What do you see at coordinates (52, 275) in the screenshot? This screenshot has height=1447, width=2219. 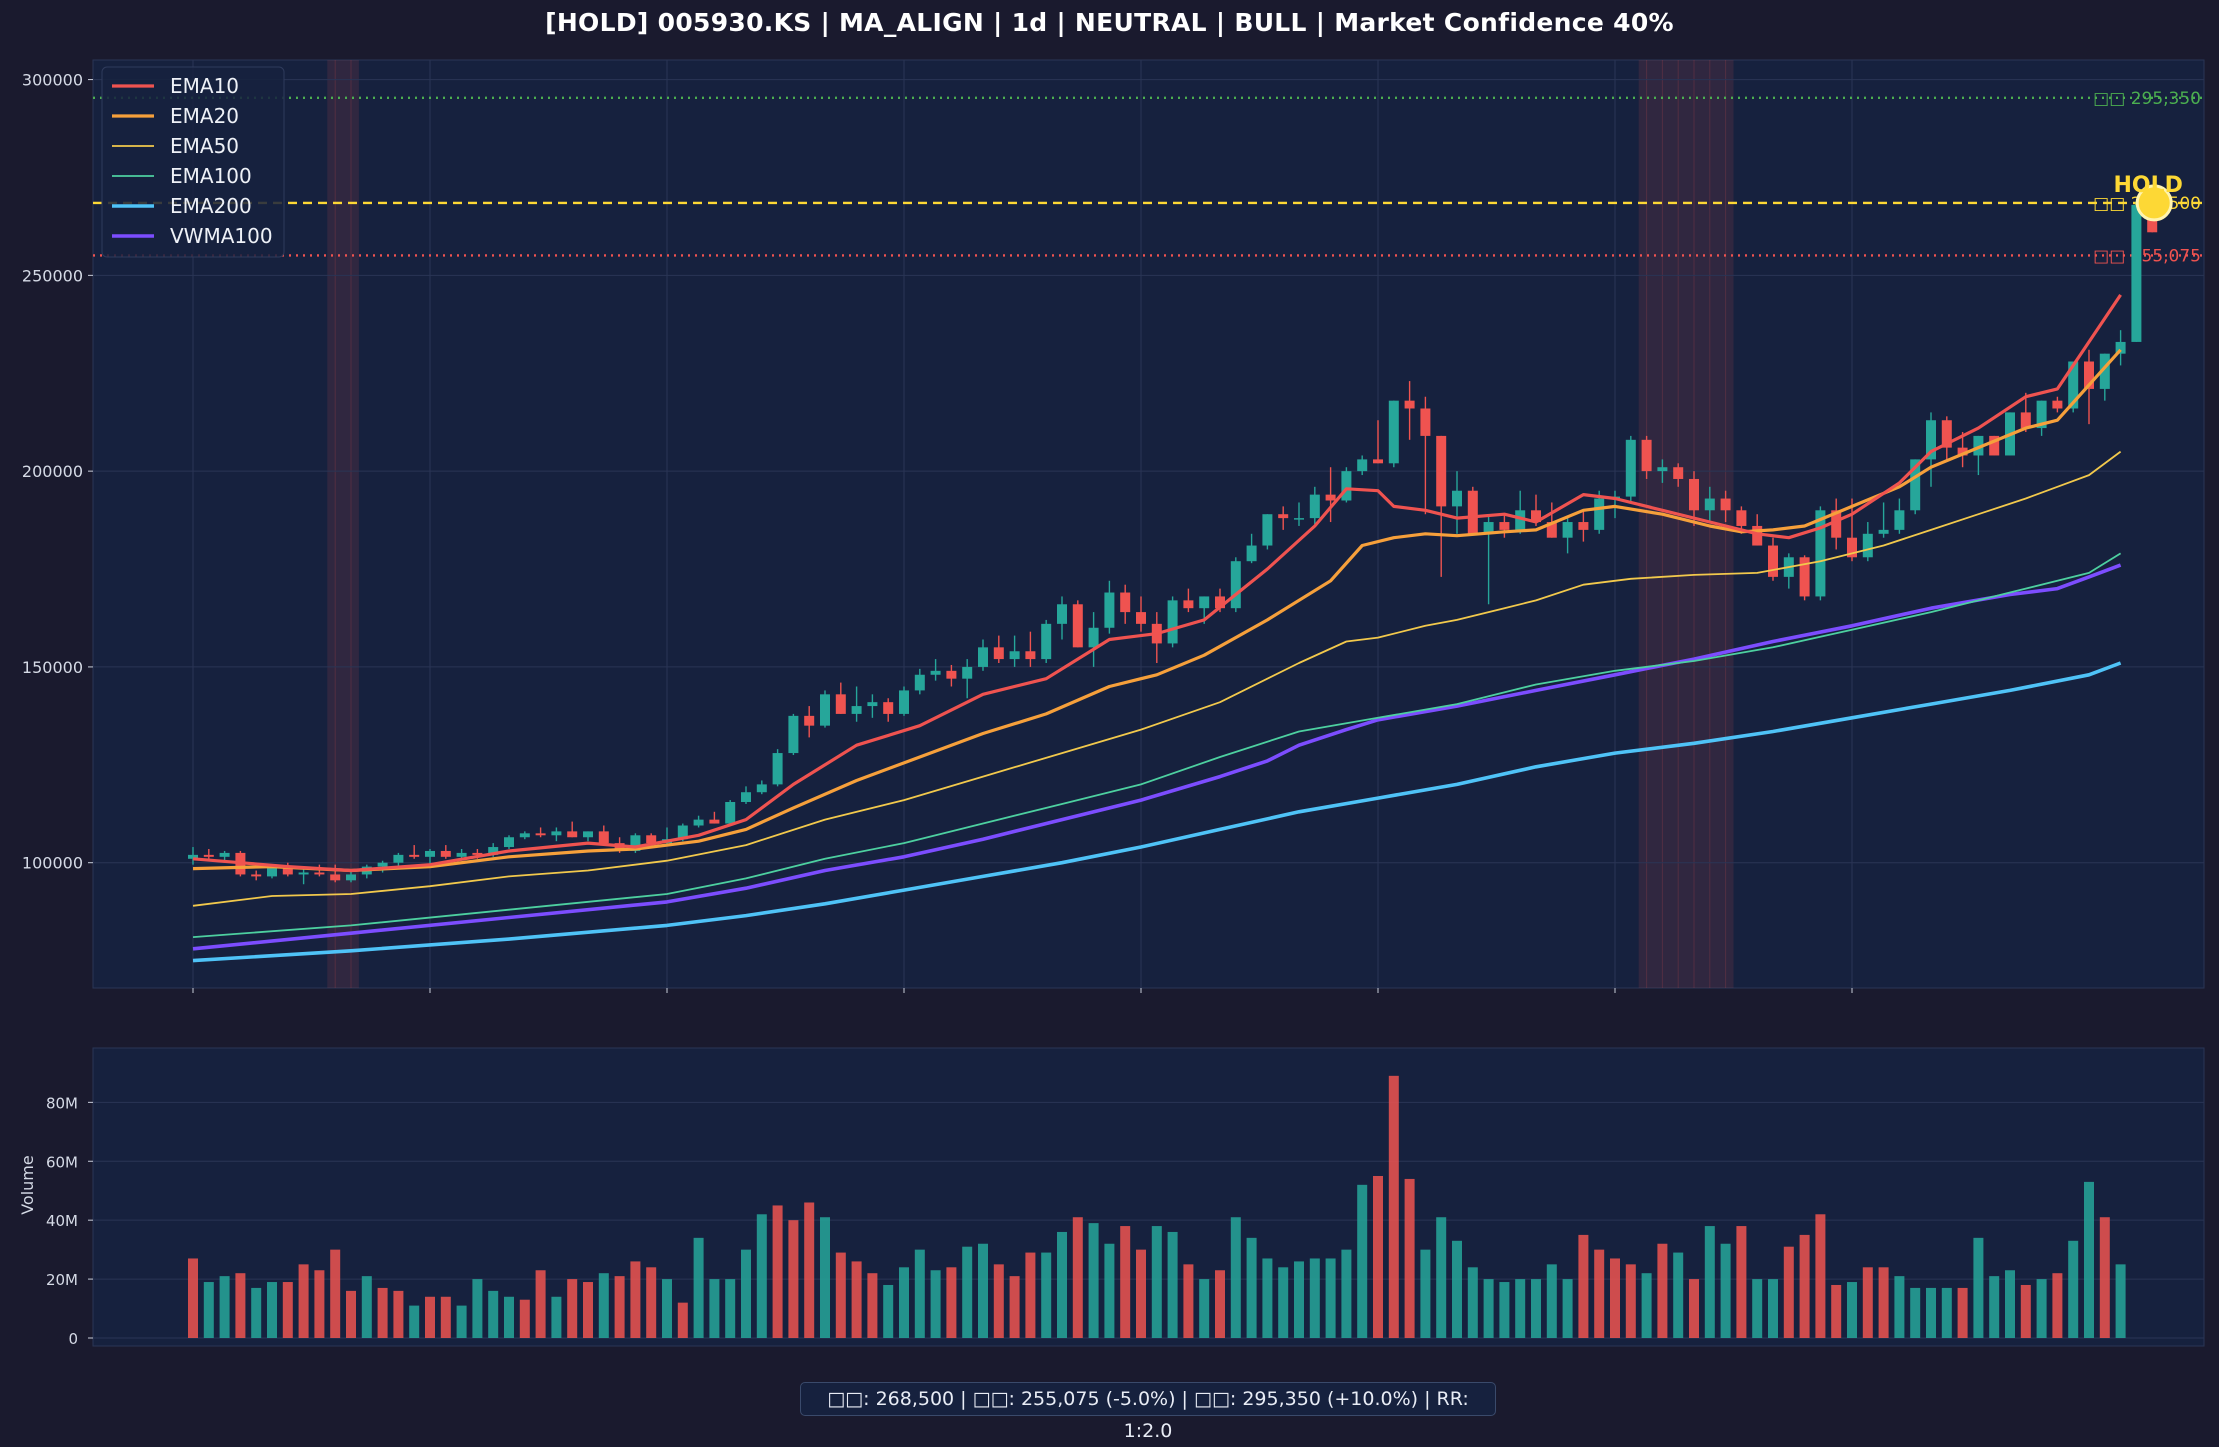 I see `y-tick-label: 250000` at bounding box center [52, 275].